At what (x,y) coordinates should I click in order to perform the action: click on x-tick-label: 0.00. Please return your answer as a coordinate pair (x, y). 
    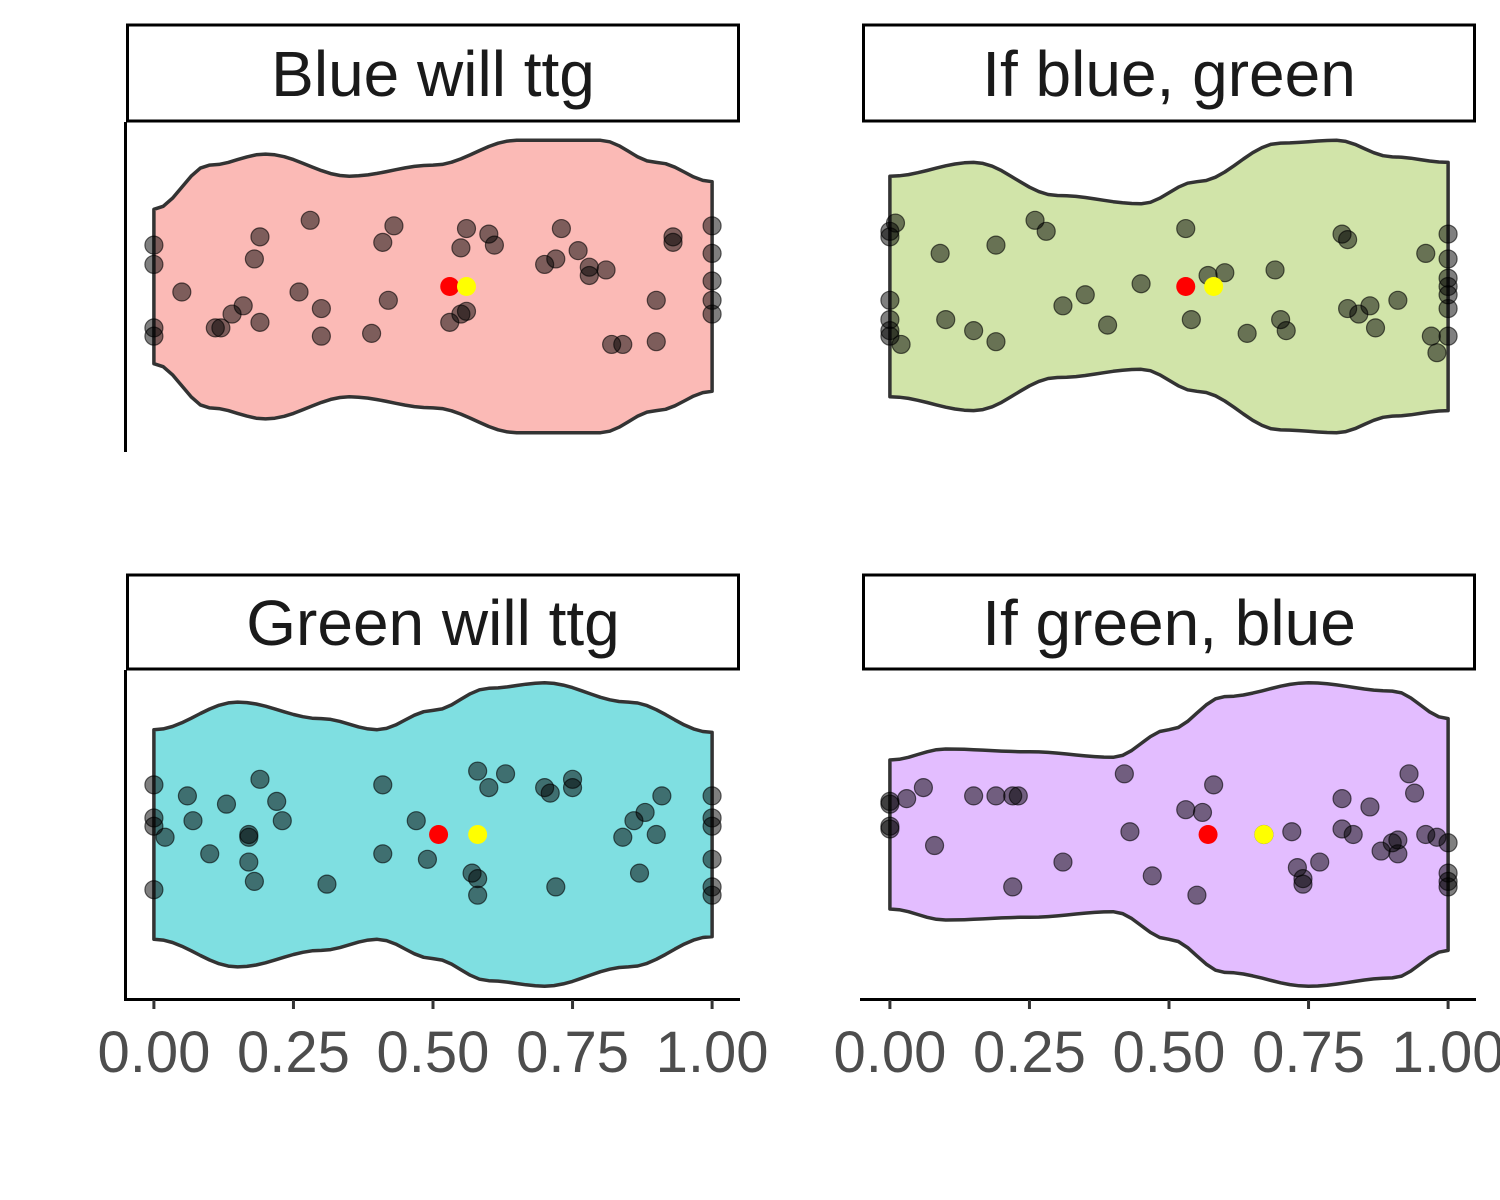
    Looking at the image, I should click on (889, 1052).